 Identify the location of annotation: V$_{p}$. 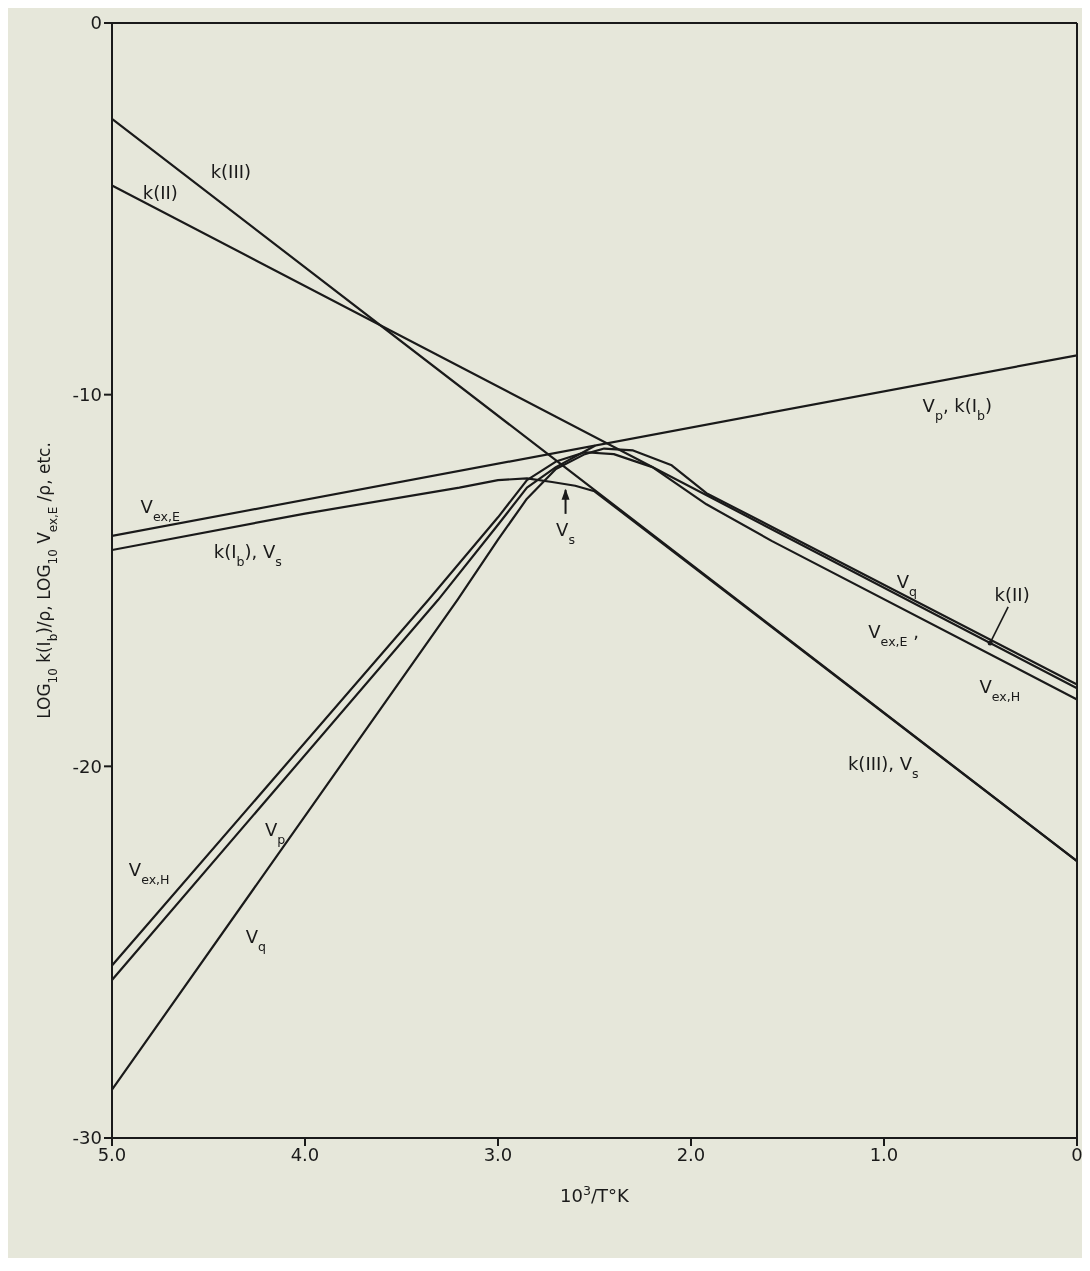
(275, 833).